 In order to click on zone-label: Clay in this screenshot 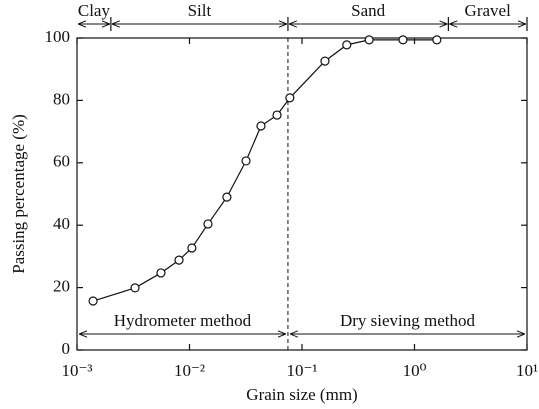, I will do `click(94, 10)`.